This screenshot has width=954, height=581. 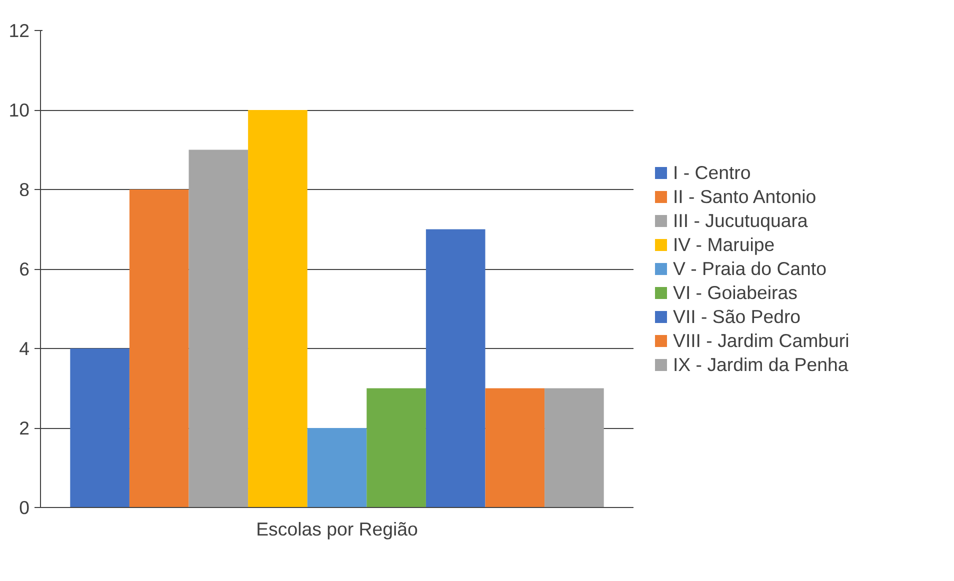 What do you see at coordinates (737, 317) in the screenshot?
I see `legend-label: VII - São Pedro` at bounding box center [737, 317].